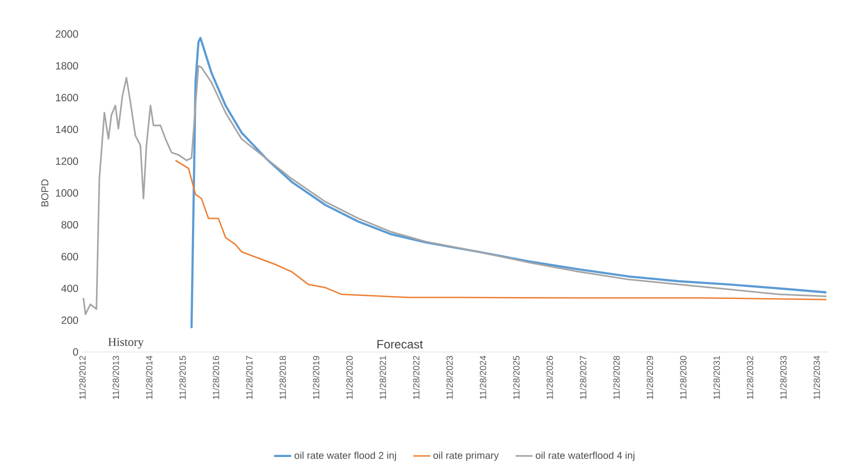  What do you see at coordinates (282, 378) in the screenshot?
I see `x-tick-label: 11/28/2018` at bounding box center [282, 378].